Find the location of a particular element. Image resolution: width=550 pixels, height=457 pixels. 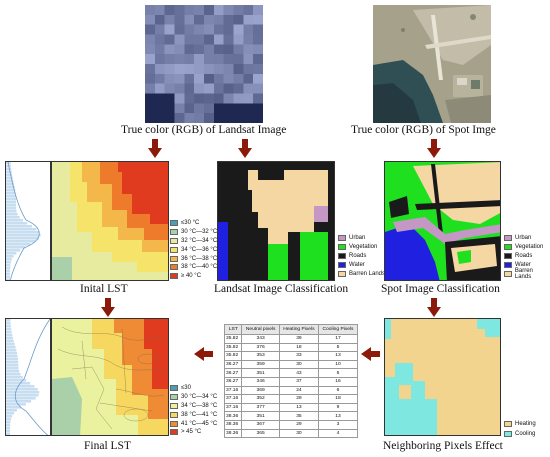

landsat-classification-map is located at coordinates (276, 221).